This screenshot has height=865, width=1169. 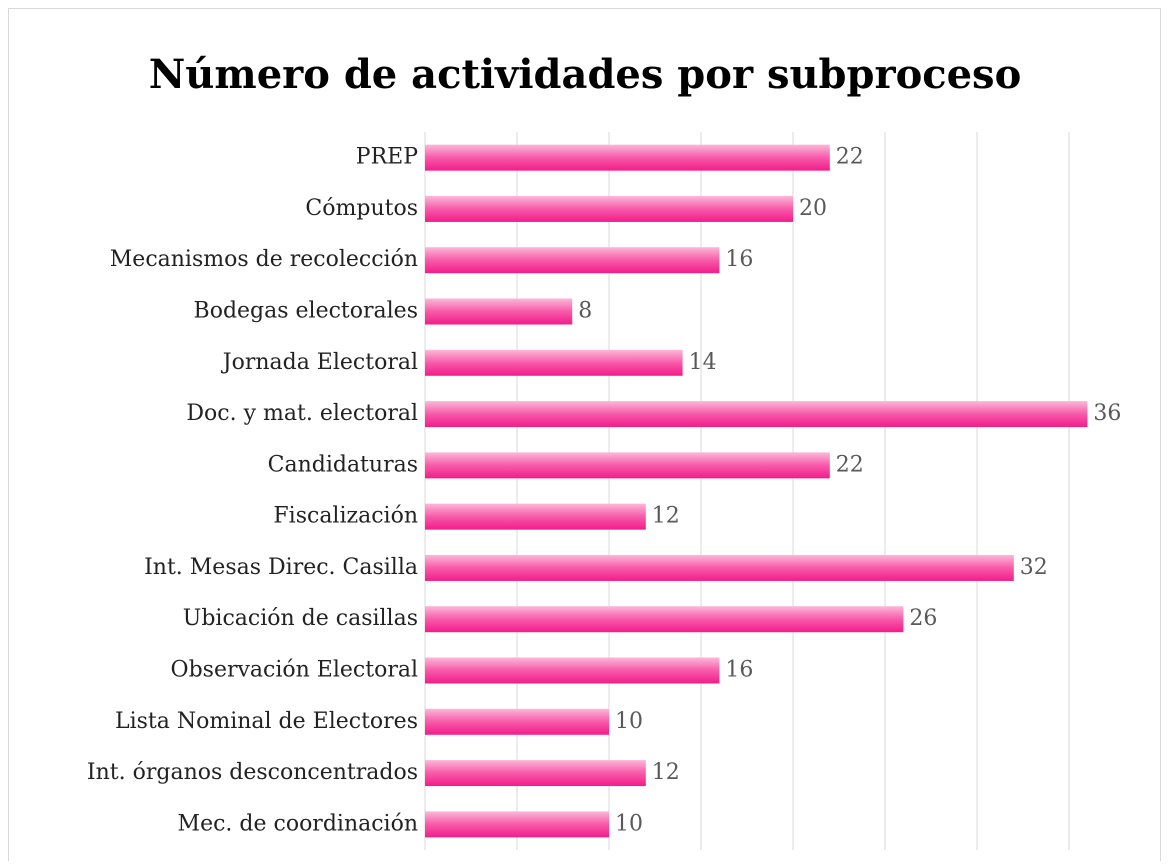 What do you see at coordinates (294, 670) in the screenshot?
I see `y-tick-label: Observación Electoral` at bounding box center [294, 670].